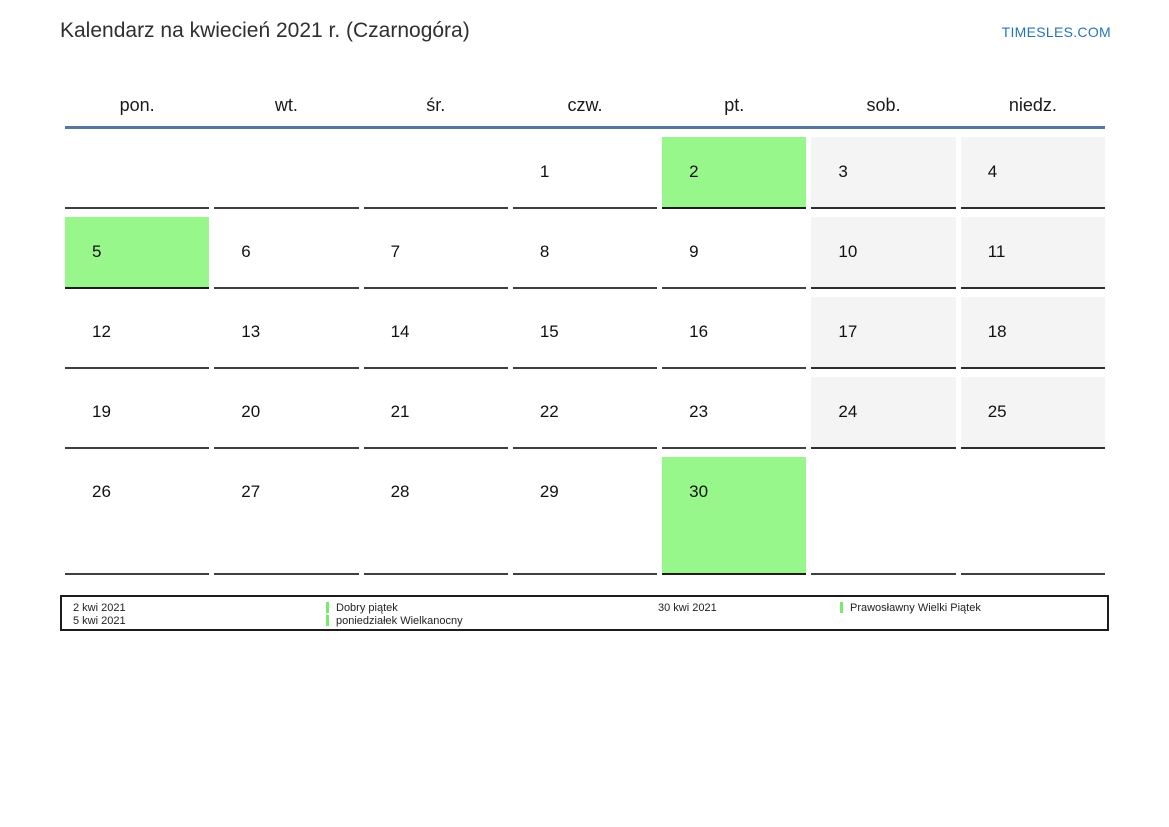  I want to click on legend-group1-dates: 2 kwi 2021 5 kwi 2021, so click(99, 614).